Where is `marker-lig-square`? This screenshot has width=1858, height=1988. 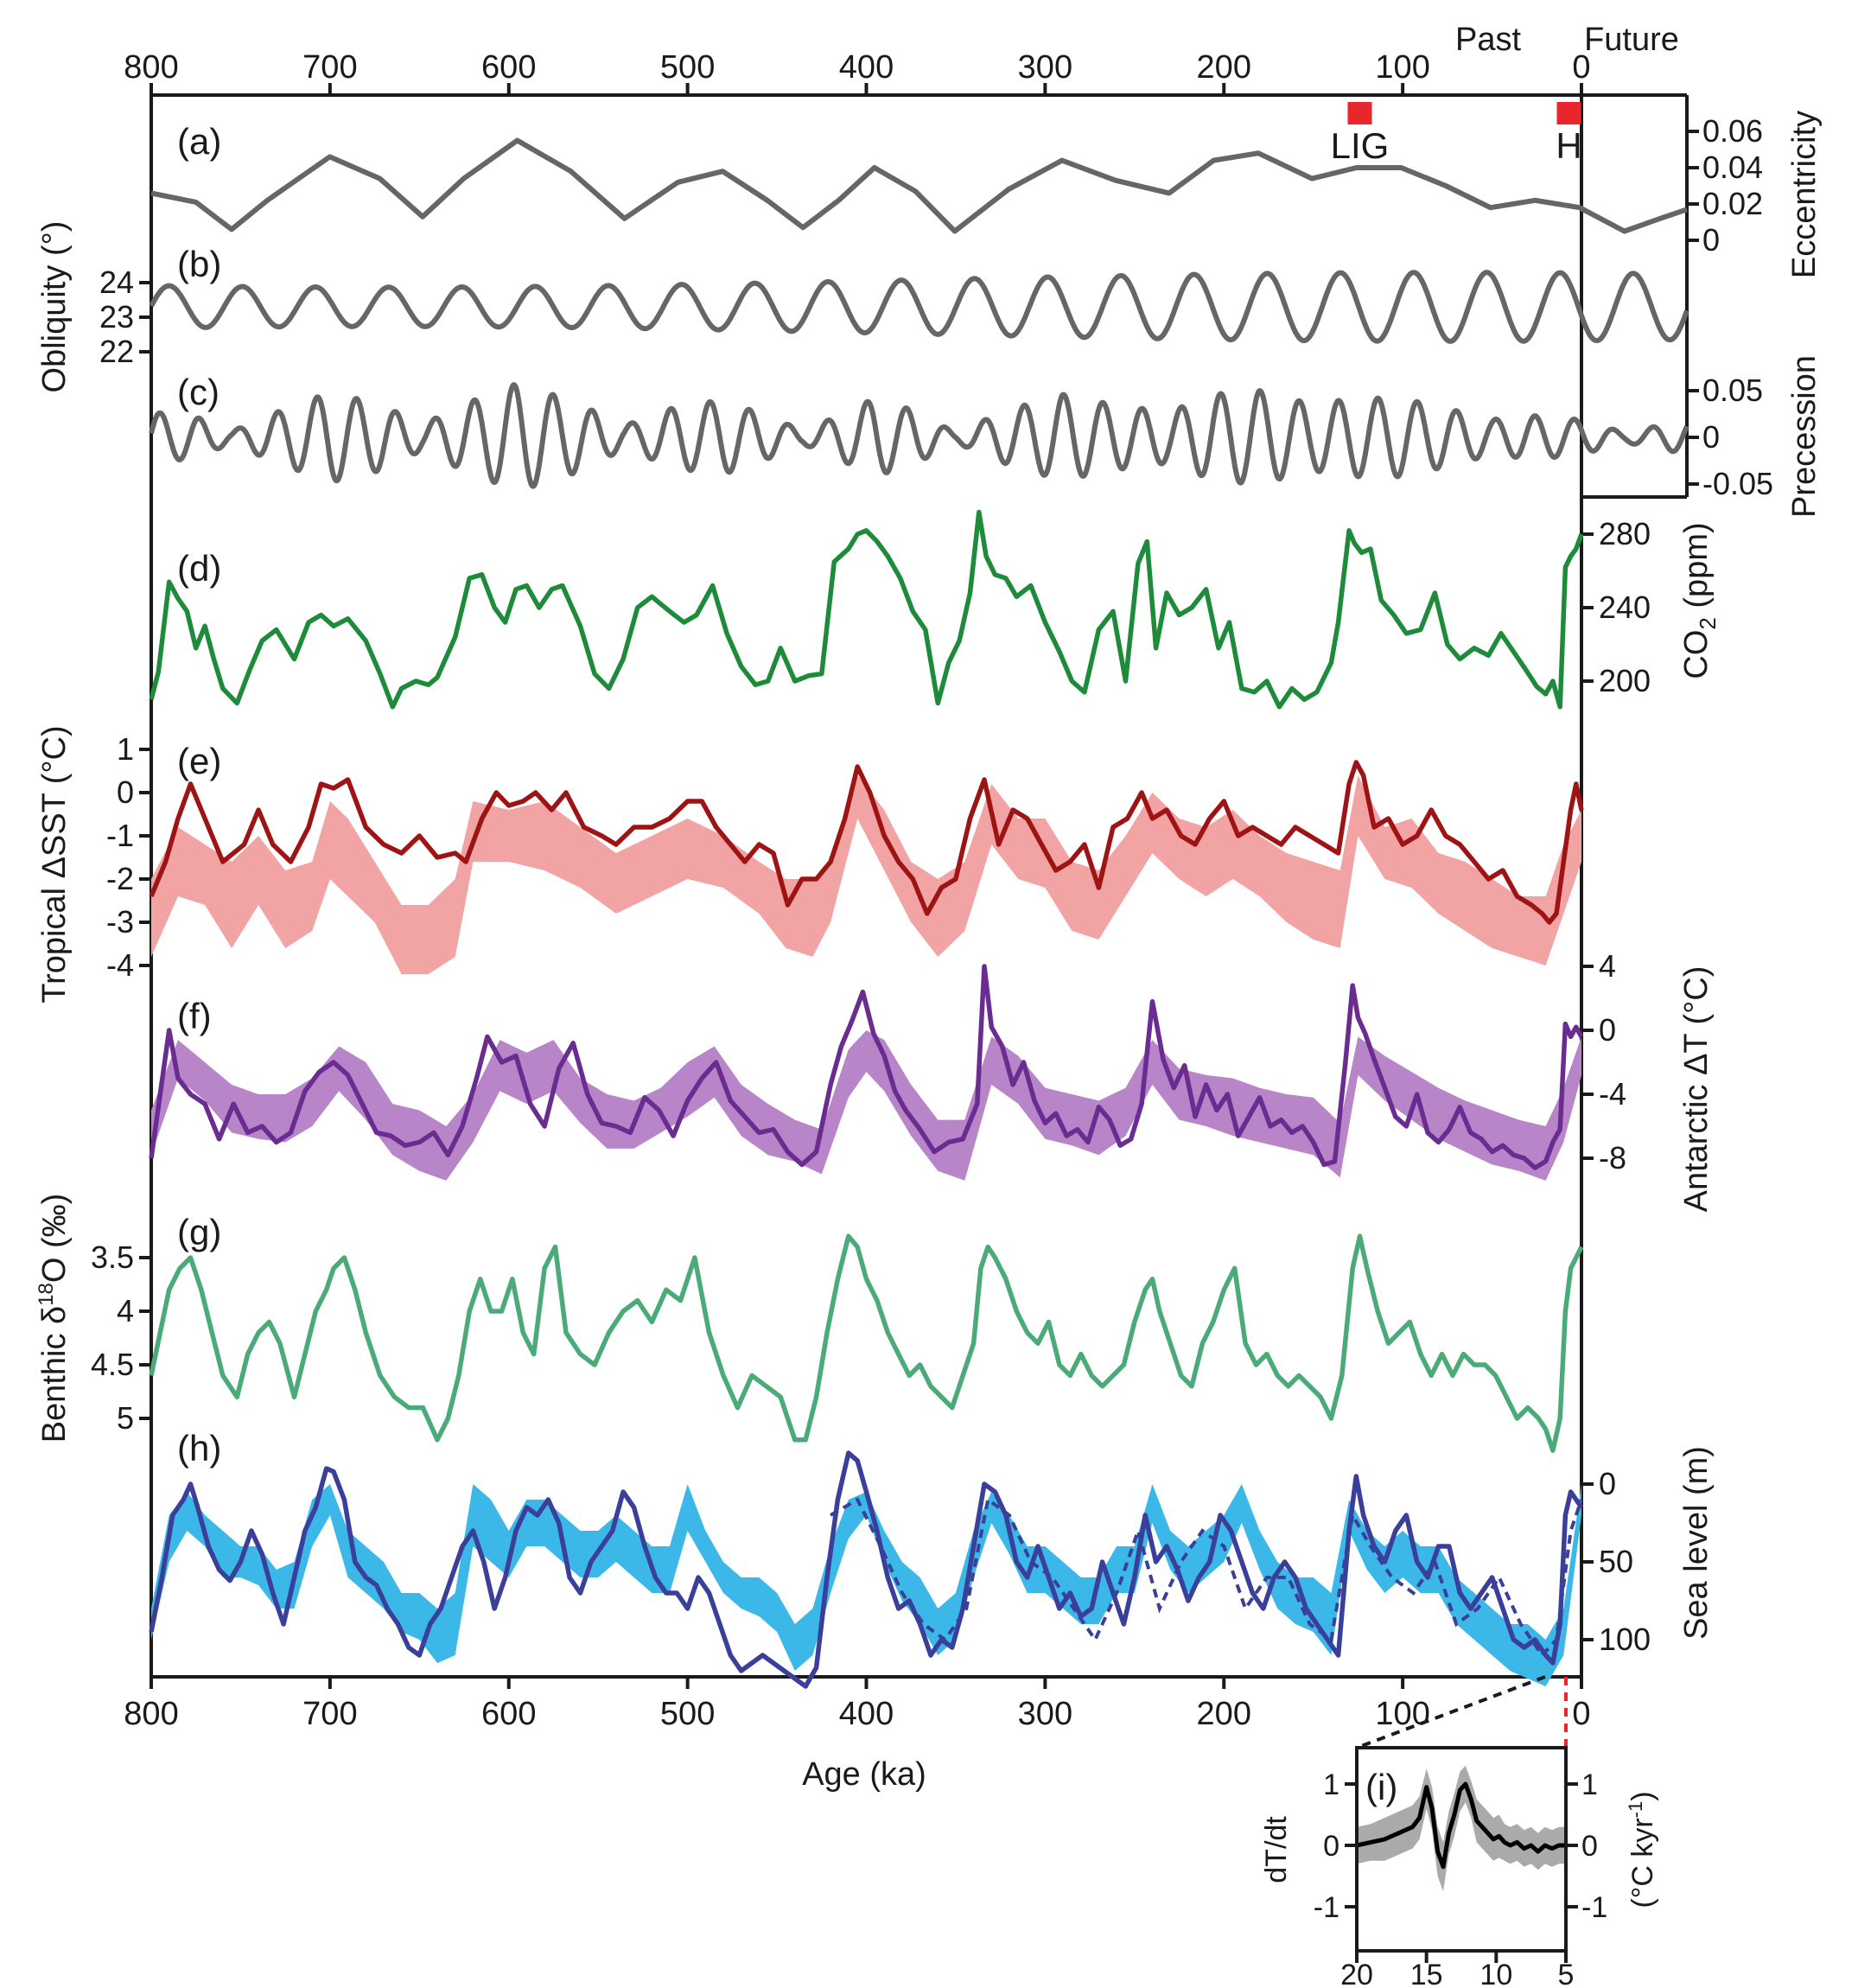
marker-lig-square is located at coordinates (1359, 113).